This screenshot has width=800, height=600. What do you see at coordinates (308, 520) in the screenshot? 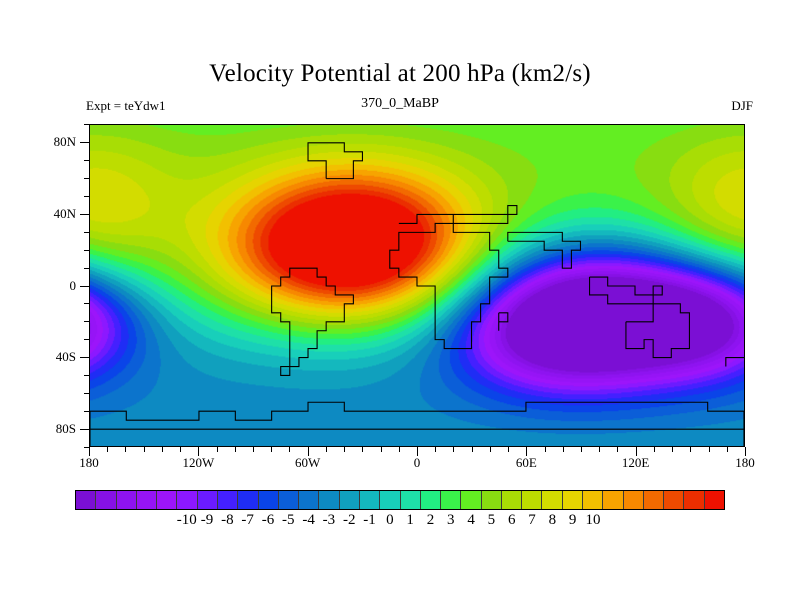
I see `colorbar-tick-label: -4` at bounding box center [308, 520].